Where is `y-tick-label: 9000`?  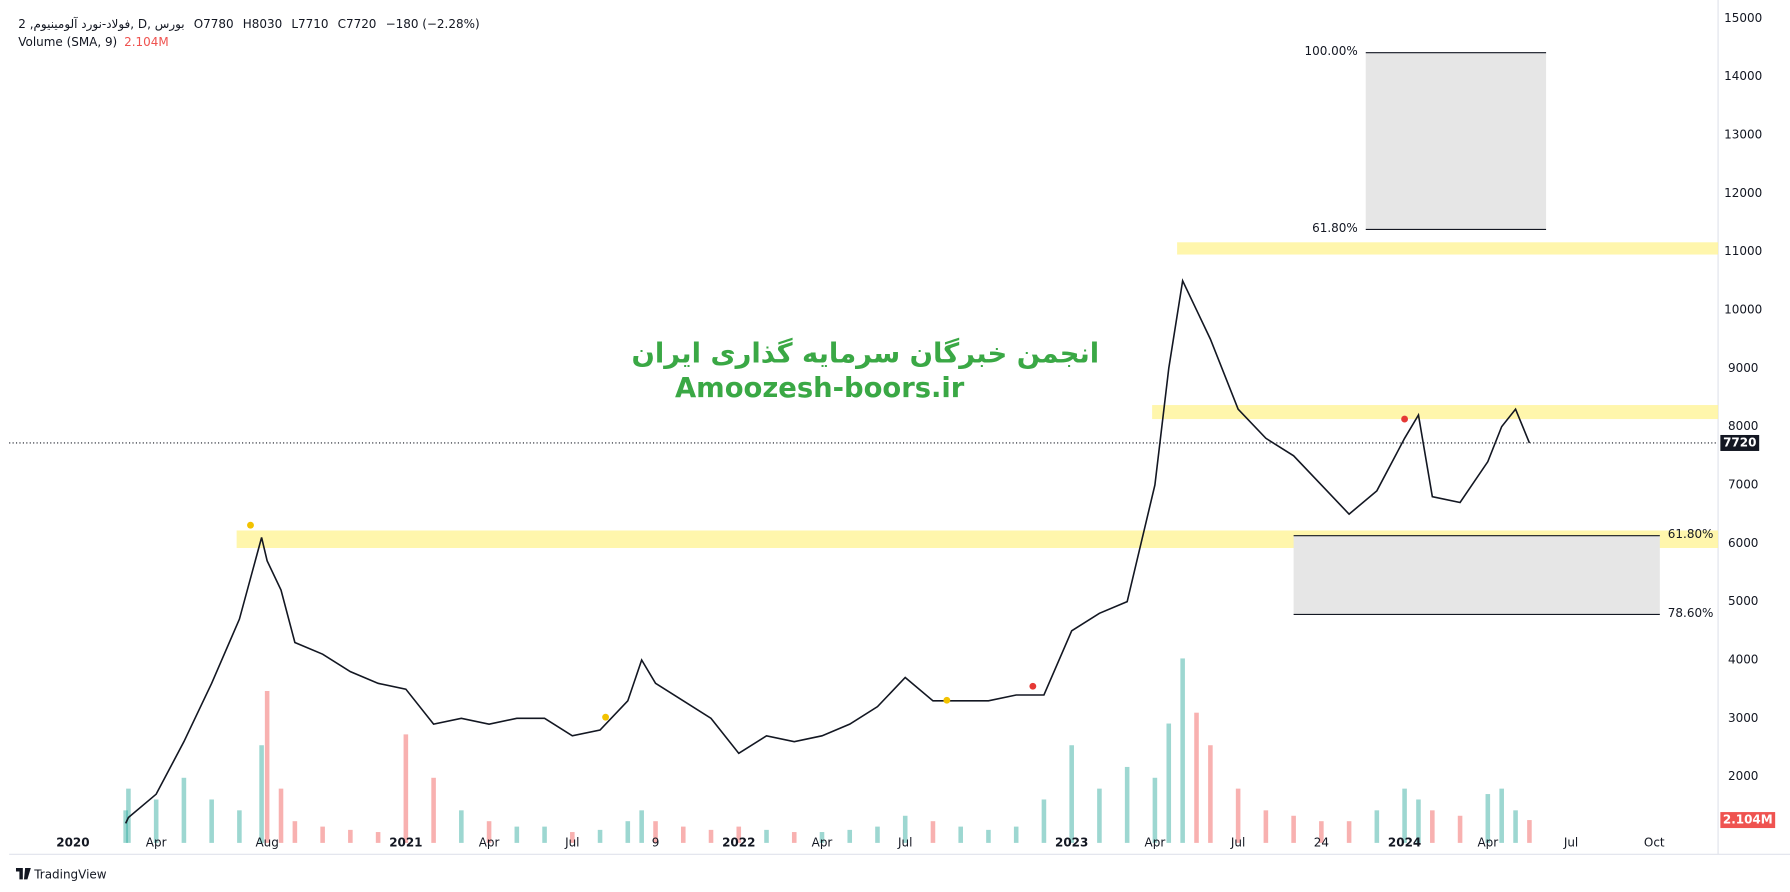
y-tick-label: 9000 is located at coordinates (1743, 368).